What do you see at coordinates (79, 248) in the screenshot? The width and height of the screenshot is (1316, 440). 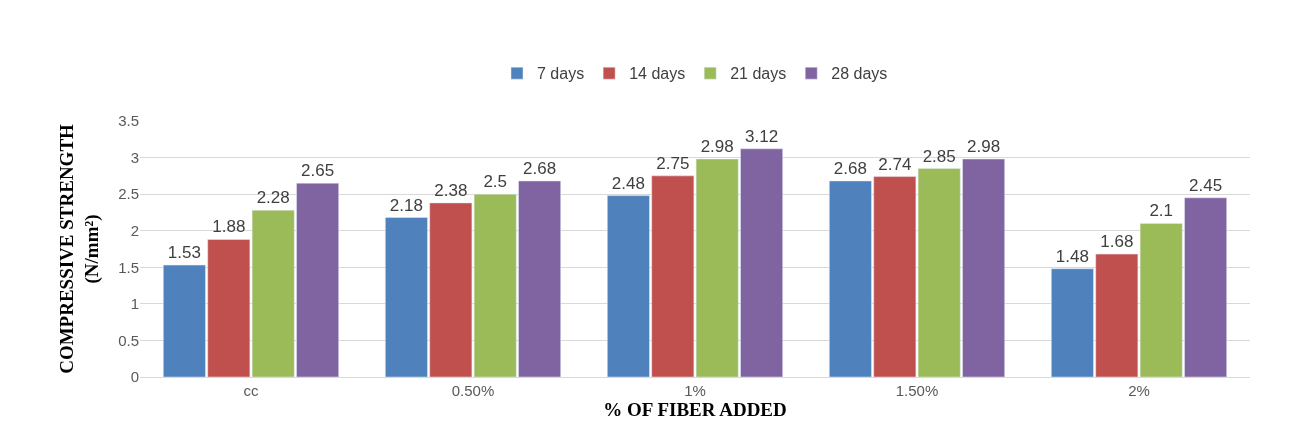 I see `y-axis-title: COMPRESSIVE STRENGTH (N/mm²)` at bounding box center [79, 248].